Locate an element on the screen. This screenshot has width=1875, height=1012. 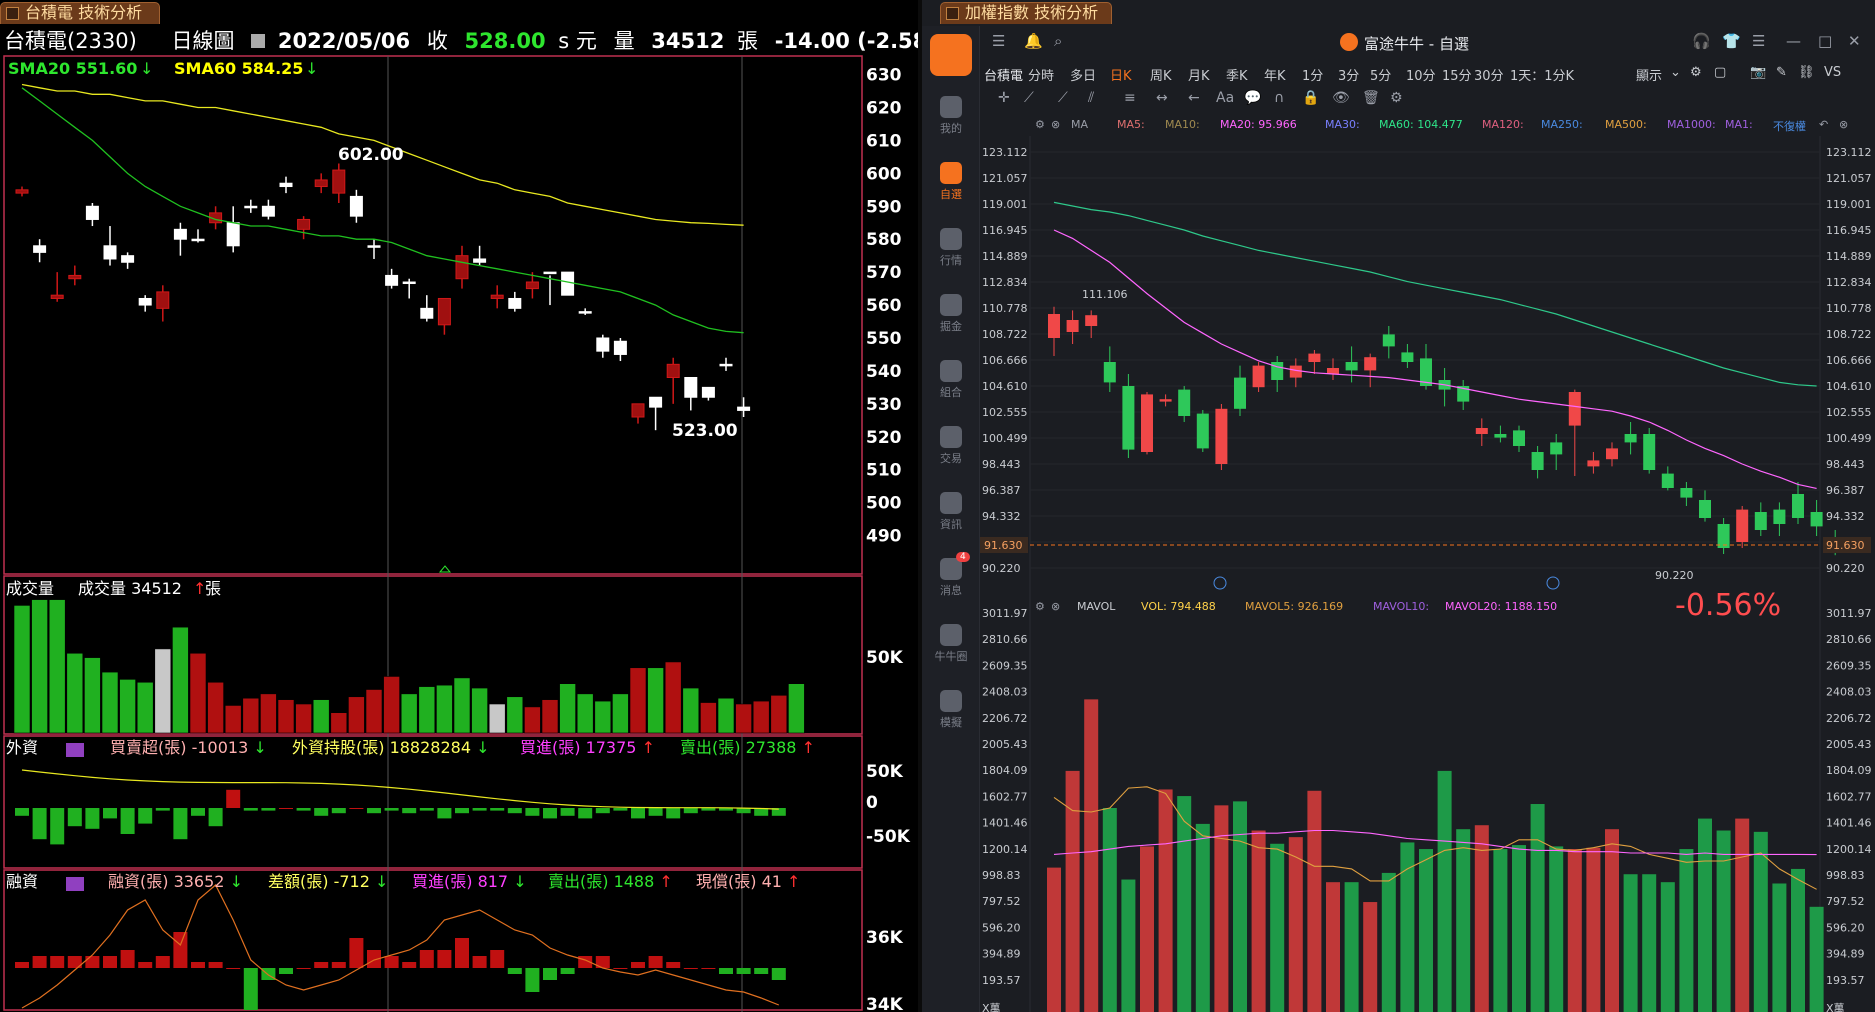
futu-logo-icon is located at coordinates (951, 55).